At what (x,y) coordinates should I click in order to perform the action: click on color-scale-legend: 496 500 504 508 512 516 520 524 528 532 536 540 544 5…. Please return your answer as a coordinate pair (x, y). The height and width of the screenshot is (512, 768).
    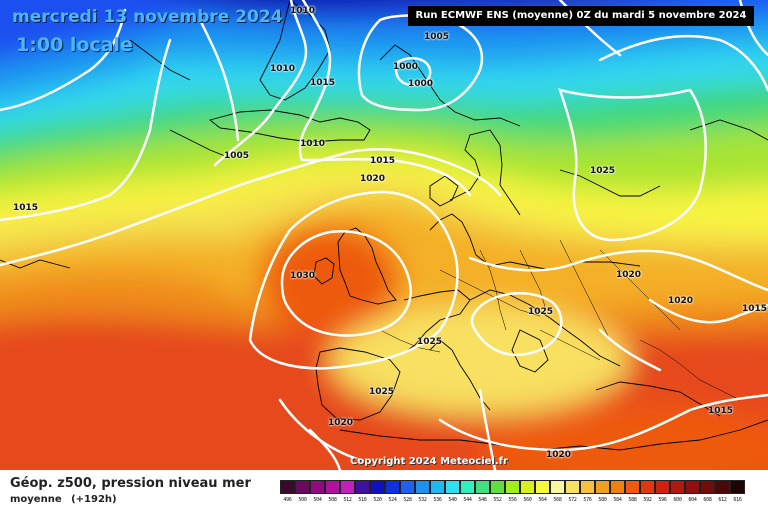
    Looking at the image, I should click on (512, 494).